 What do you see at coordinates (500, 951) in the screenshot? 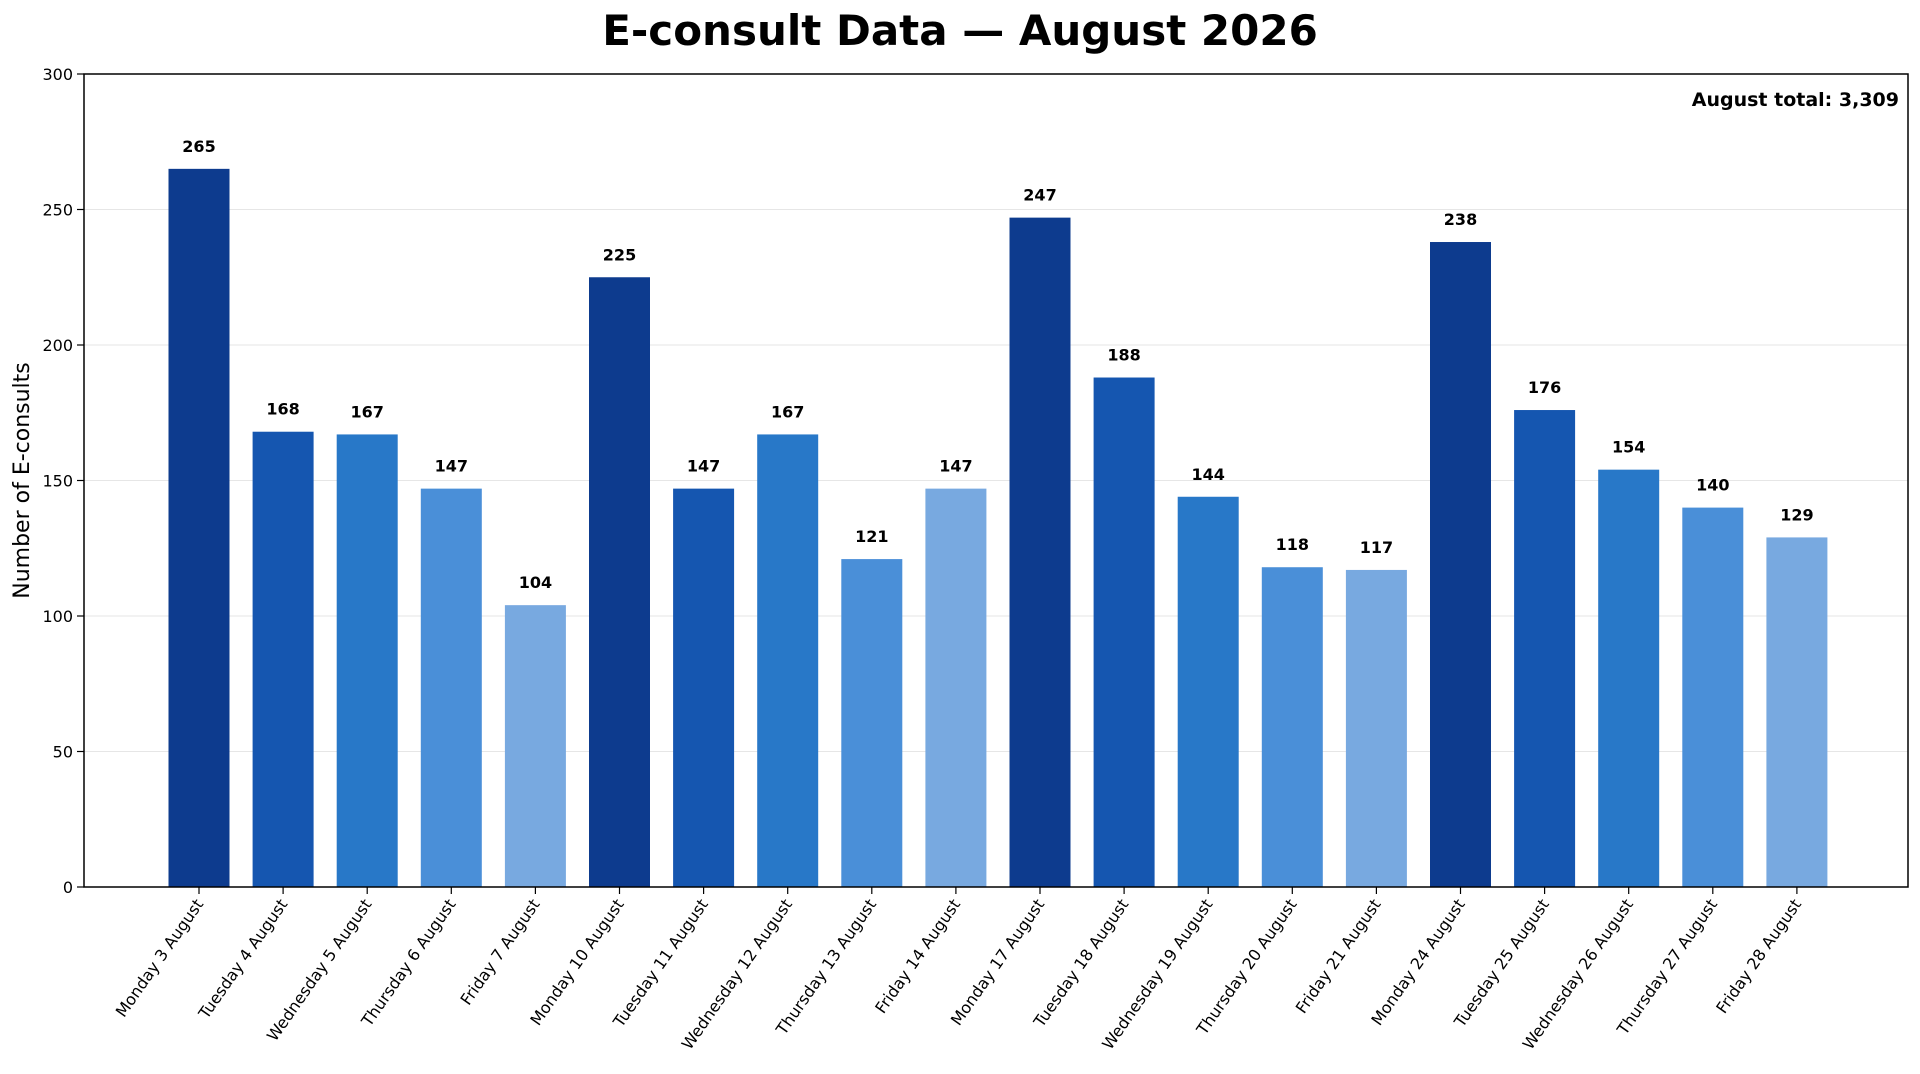
I see `x-tick-label: Friday 7 August` at bounding box center [500, 951].